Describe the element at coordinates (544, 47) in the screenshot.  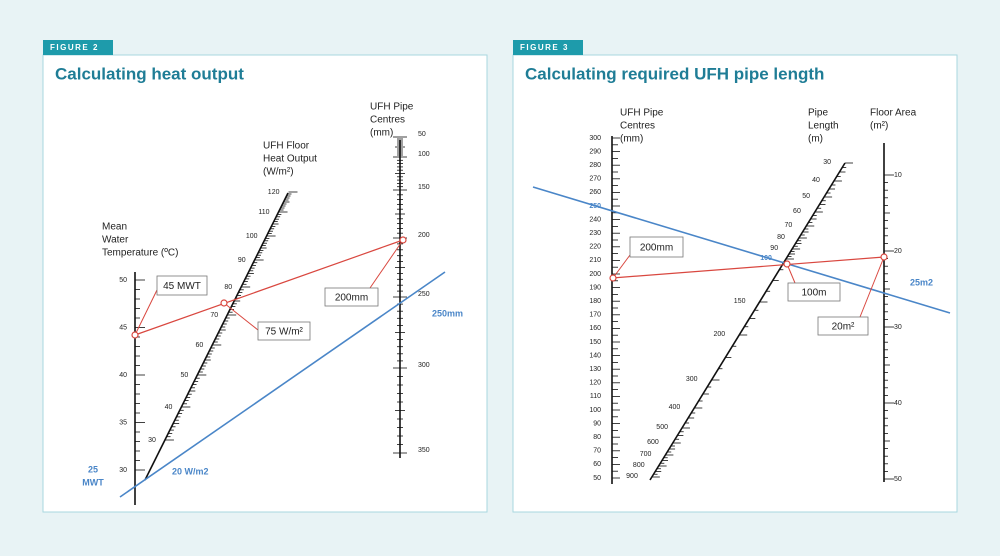
I see `figure-tag: FIGURE 3` at that location.